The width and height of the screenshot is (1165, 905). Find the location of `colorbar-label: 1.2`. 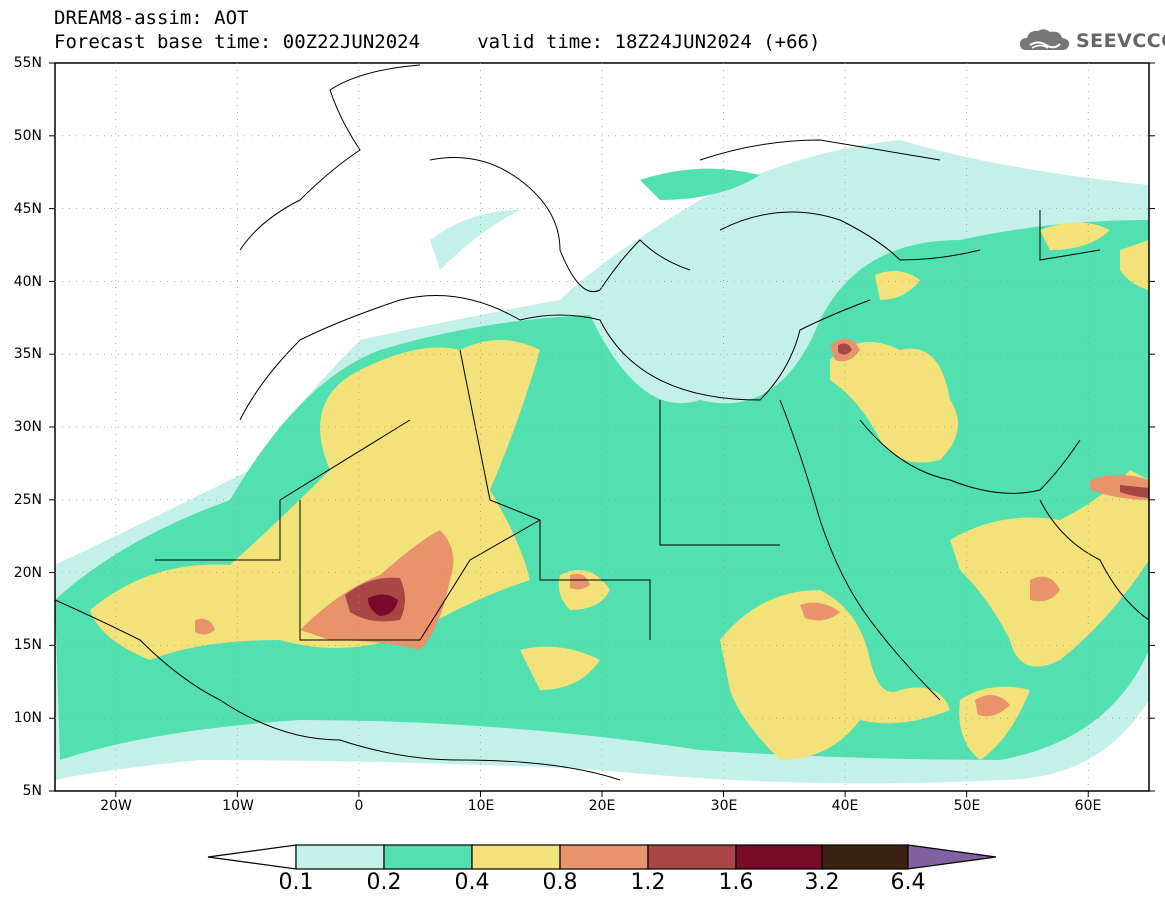

colorbar-label: 1.2 is located at coordinates (648, 882).